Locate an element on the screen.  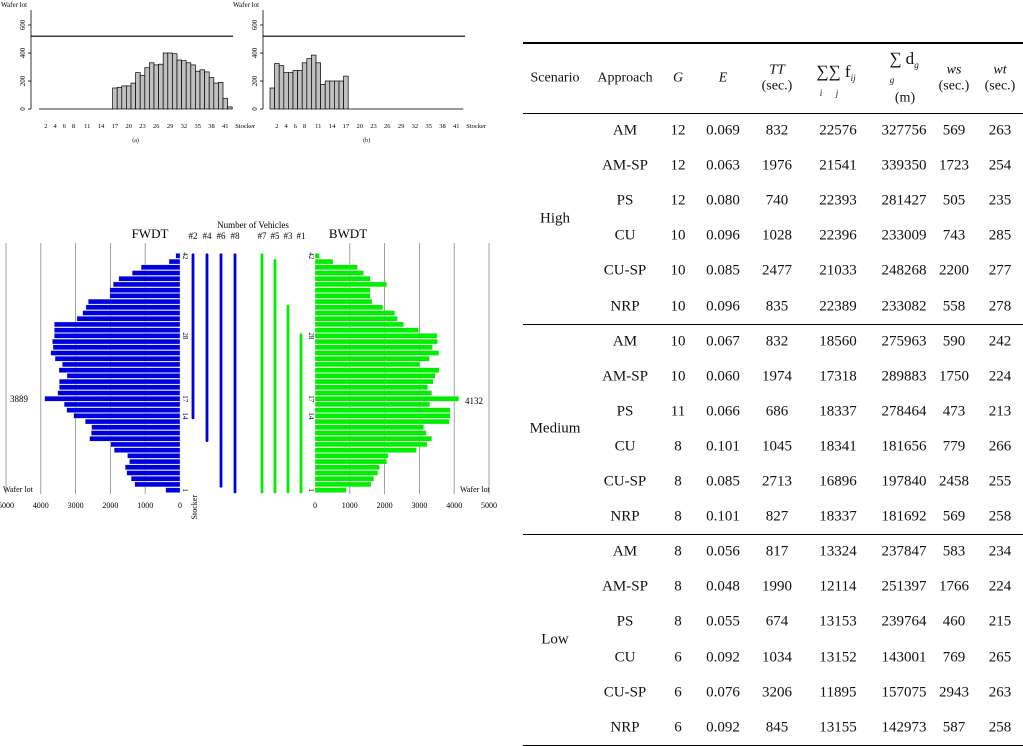
header-ws: ws is located at coordinates (954, 70).